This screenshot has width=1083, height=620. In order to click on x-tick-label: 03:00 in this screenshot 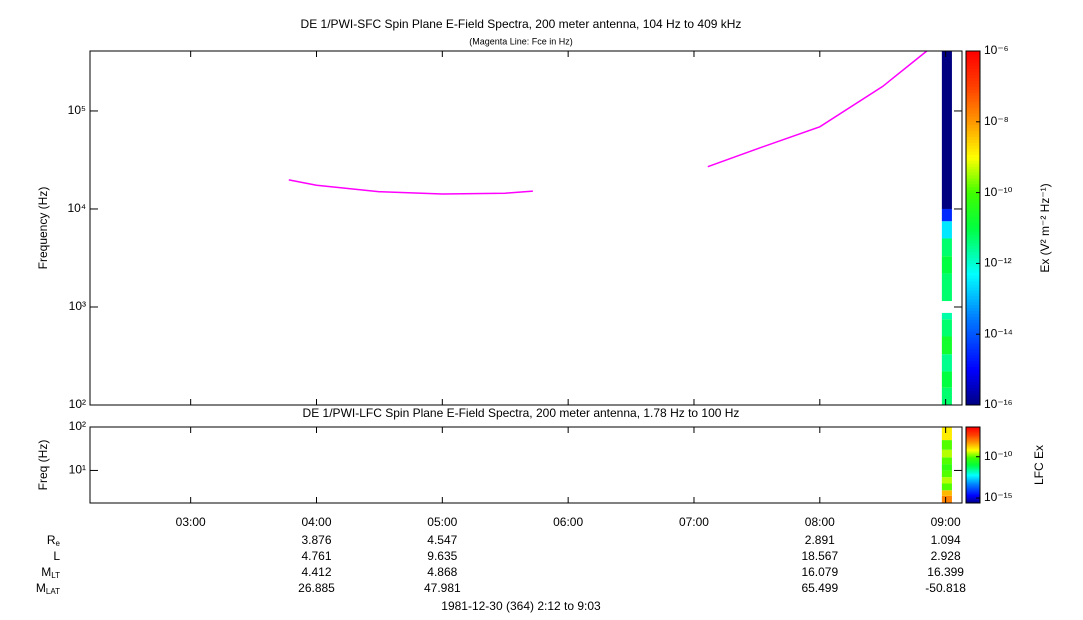, I will do `click(191, 522)`.